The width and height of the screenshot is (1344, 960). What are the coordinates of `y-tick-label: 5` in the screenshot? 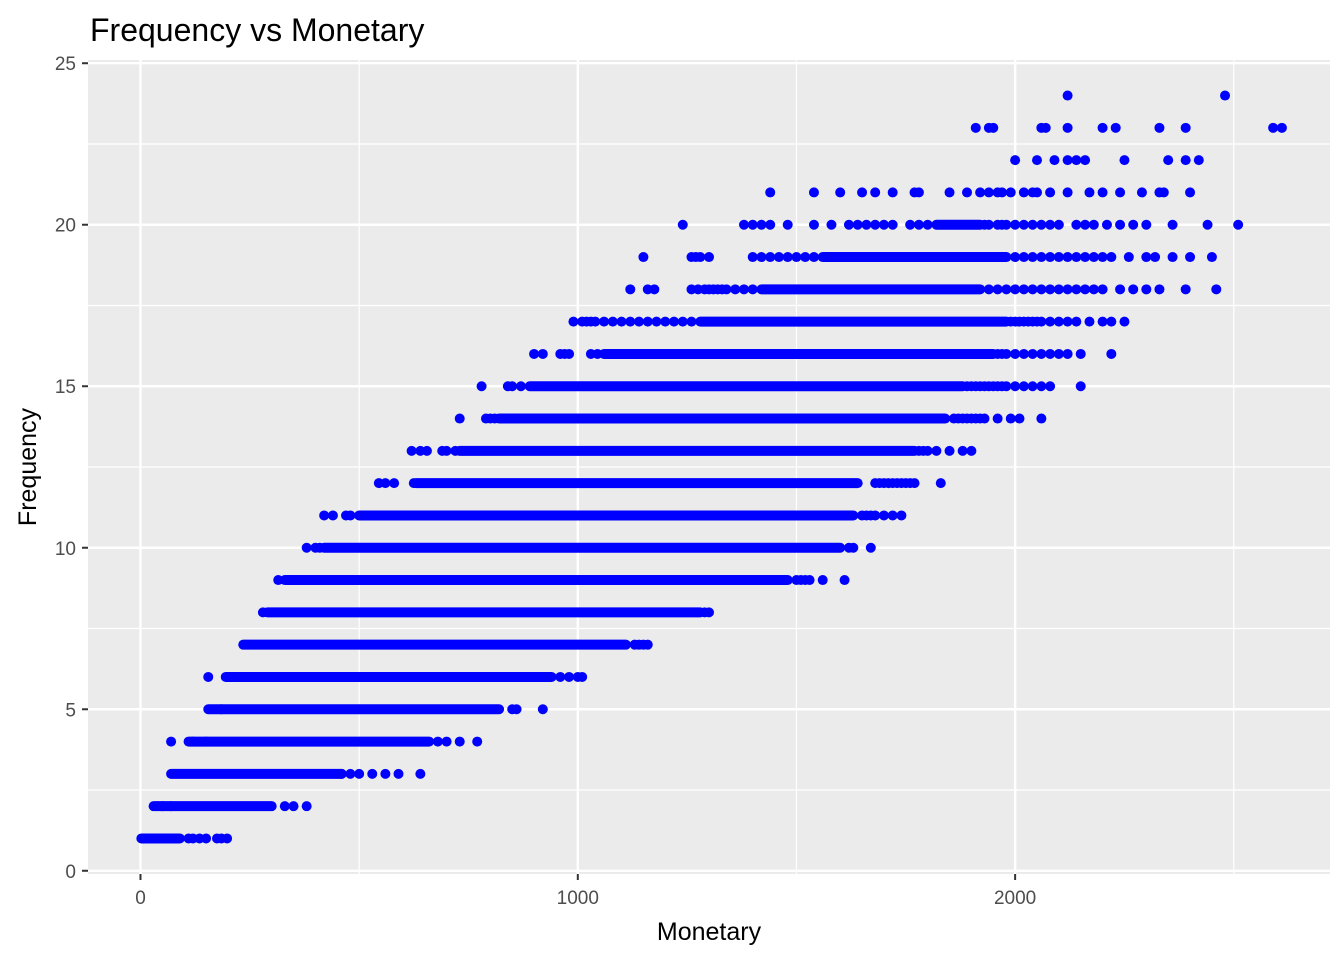 It's located at (70, 710).